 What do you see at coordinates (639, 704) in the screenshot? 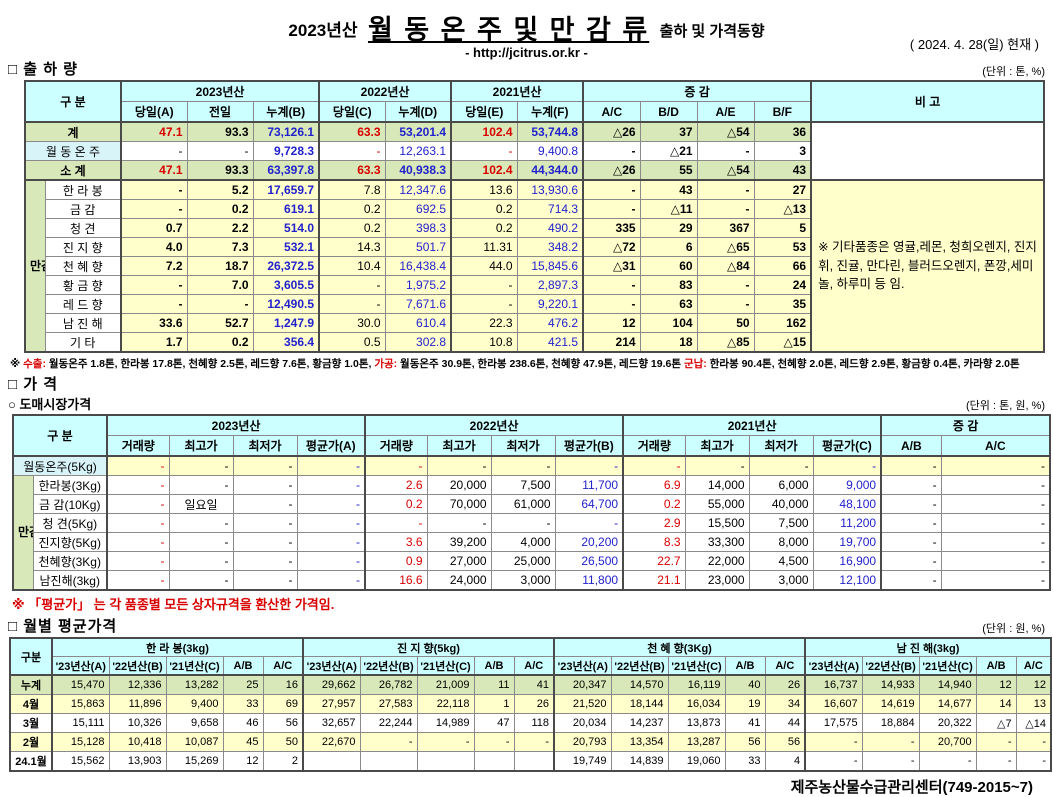
I see `cell-value: 18,144` at bounding box center [639, 704].